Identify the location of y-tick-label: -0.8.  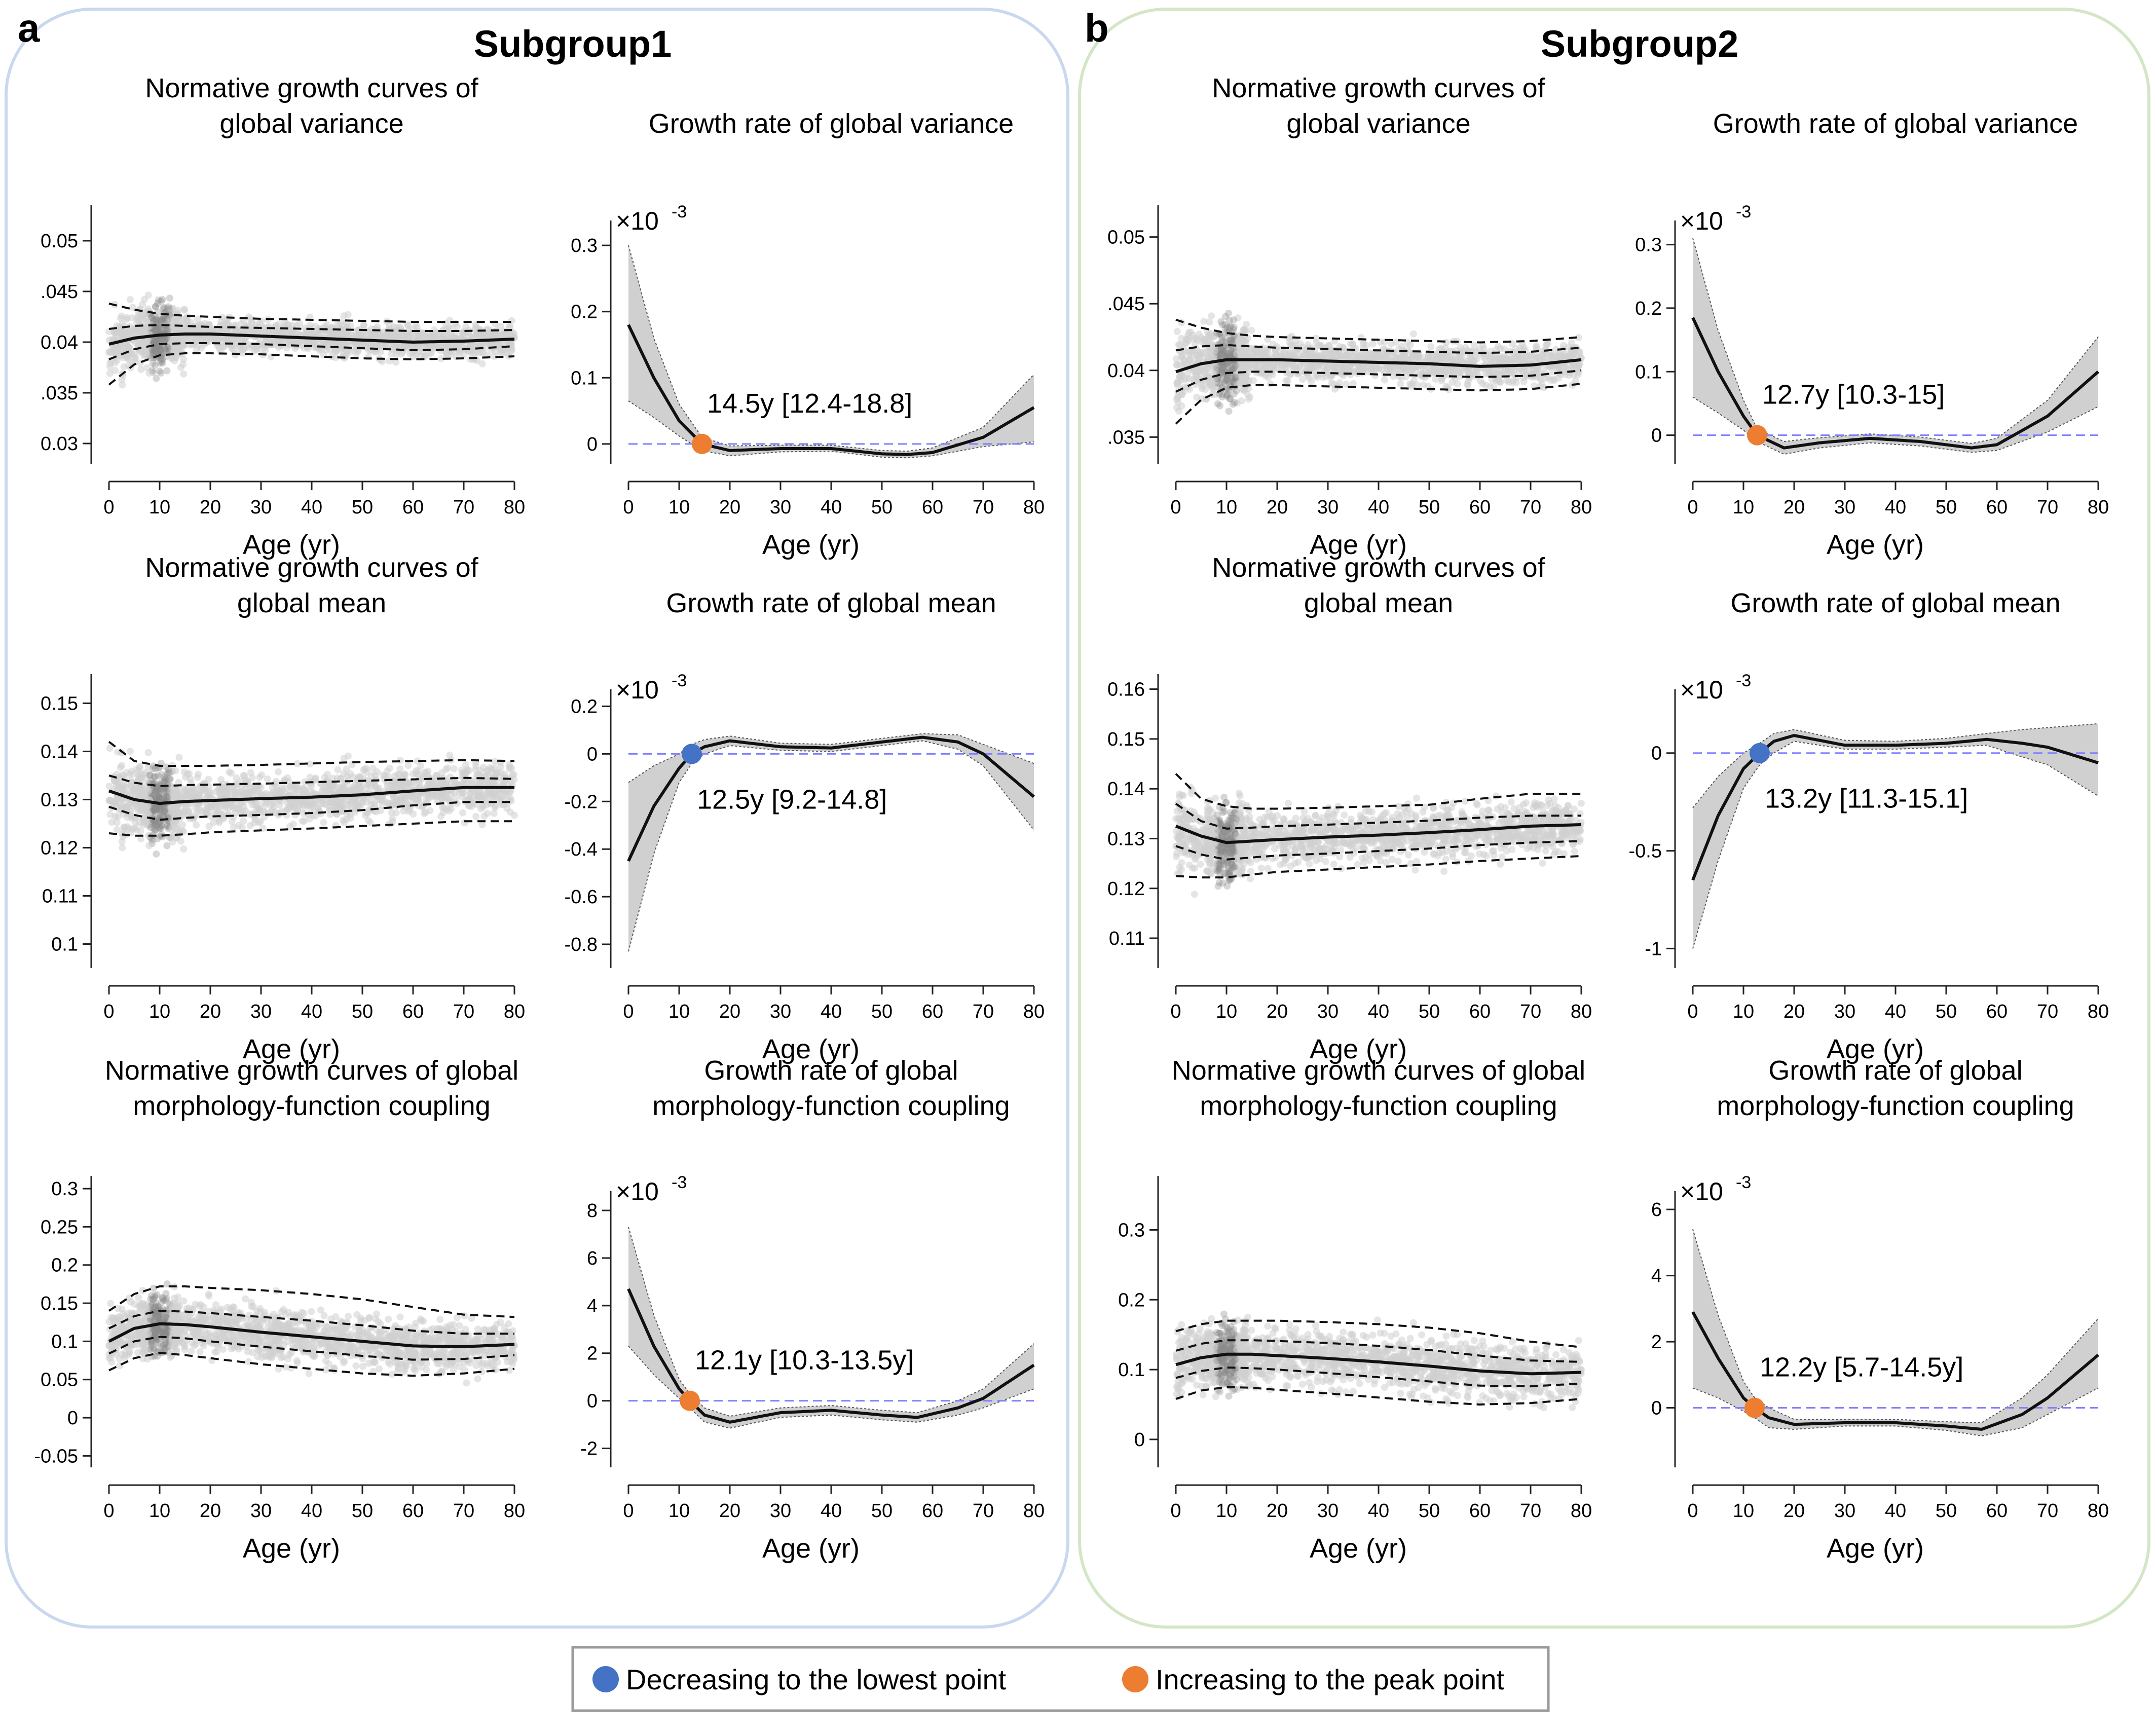
(581, 944).